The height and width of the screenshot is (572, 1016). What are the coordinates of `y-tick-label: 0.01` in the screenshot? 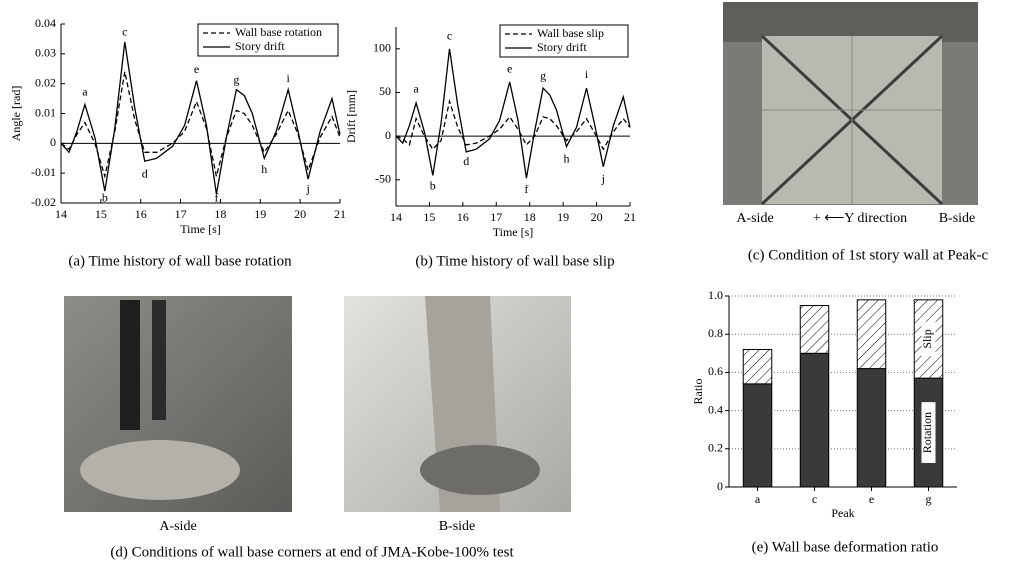 It's located at (45, 112).